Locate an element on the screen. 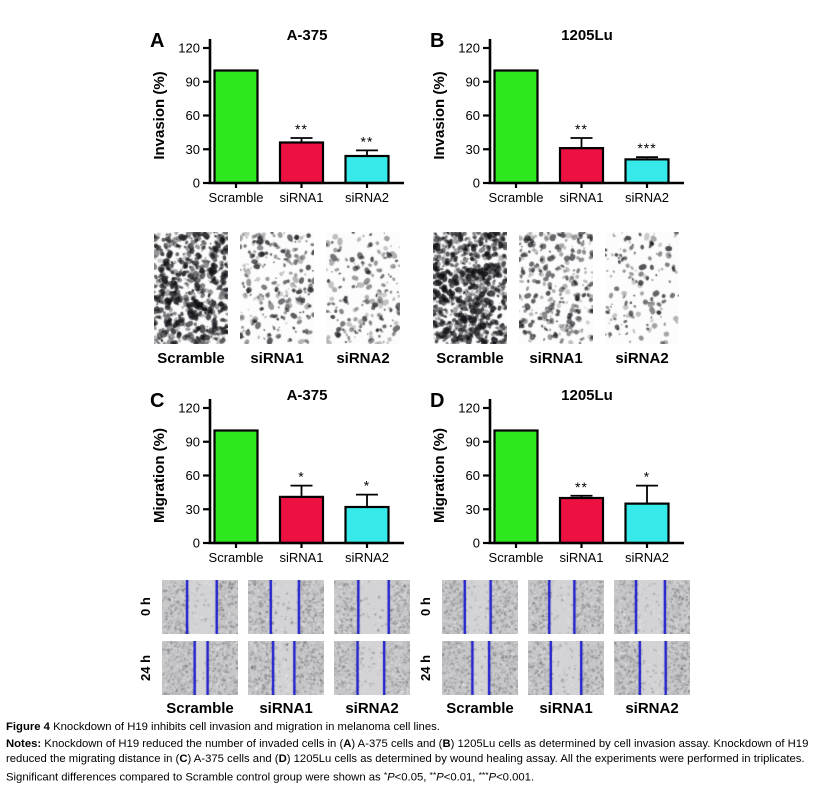  wound-images-1205lu: 0 h 24 h Scramble siRNA1 siRNA2 is located at coordinates (554, 648).